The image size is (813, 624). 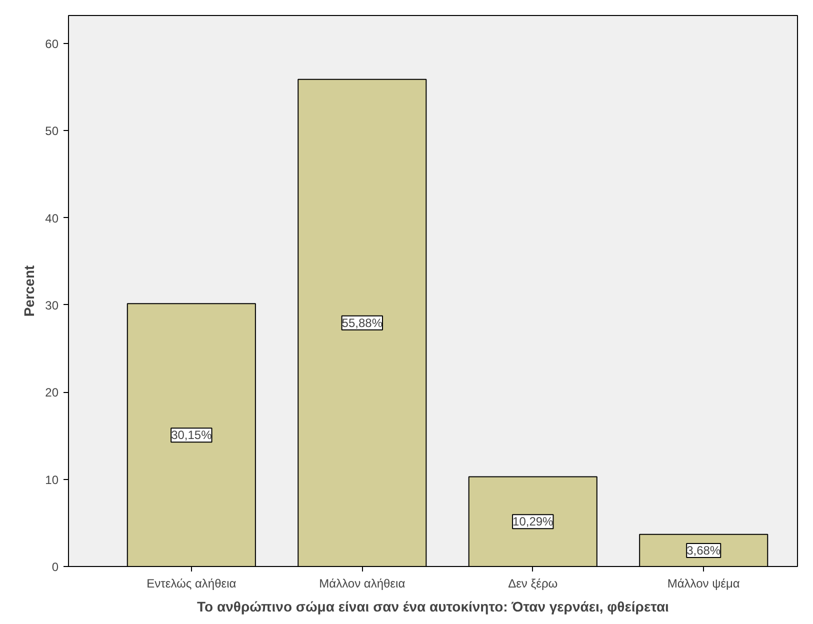 What do you see at coordinates (362, 583) in the screenshot?
I see `x-tick-label: Μάλλον αλήθεια` at bounding box center [362, 583].